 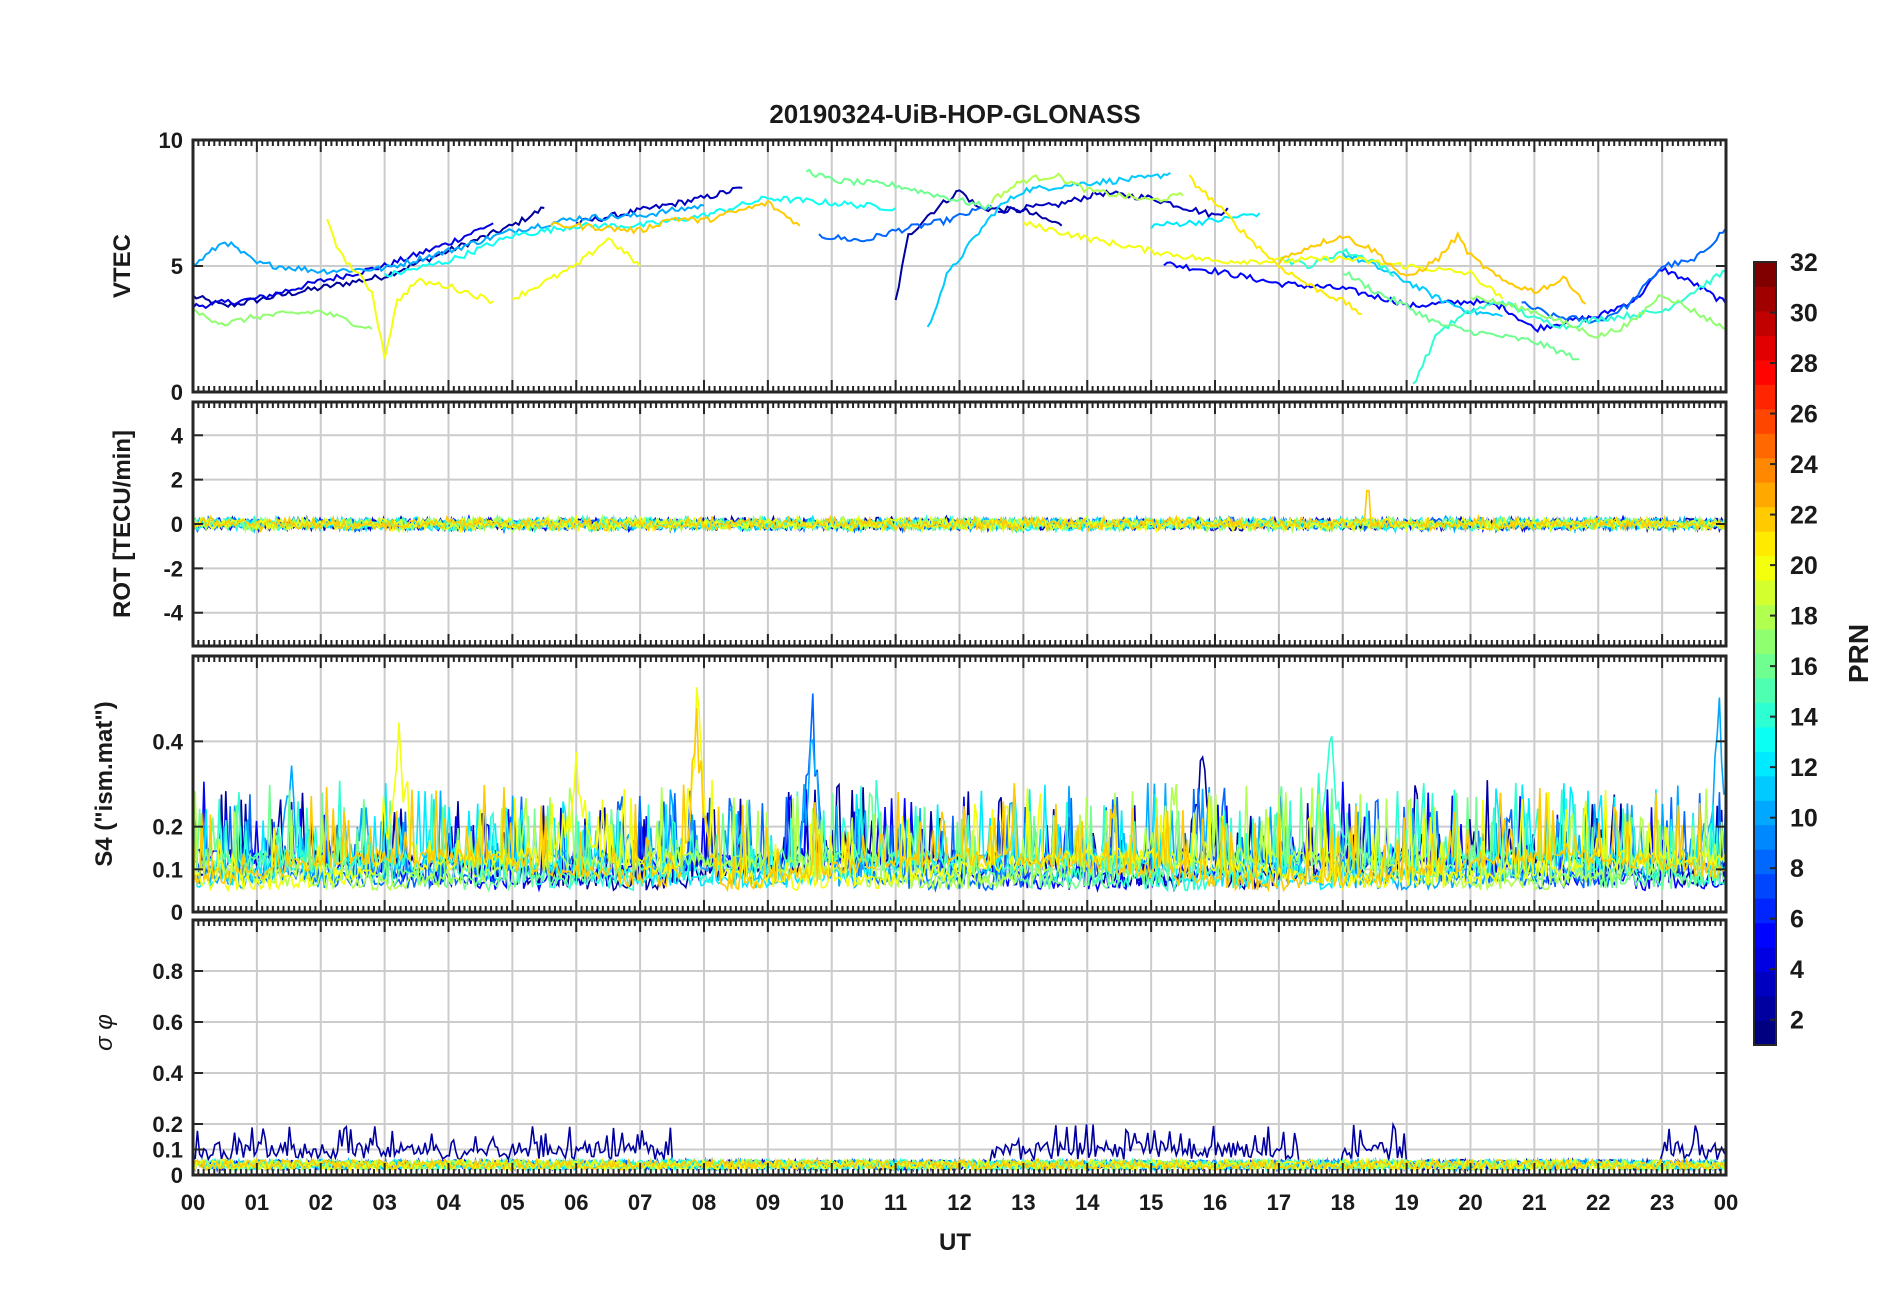 What do you see at coordinates (1662, 1202) in the screenshot?
I see `x-tick-label: 23` at bounding box center [1662, 1202].